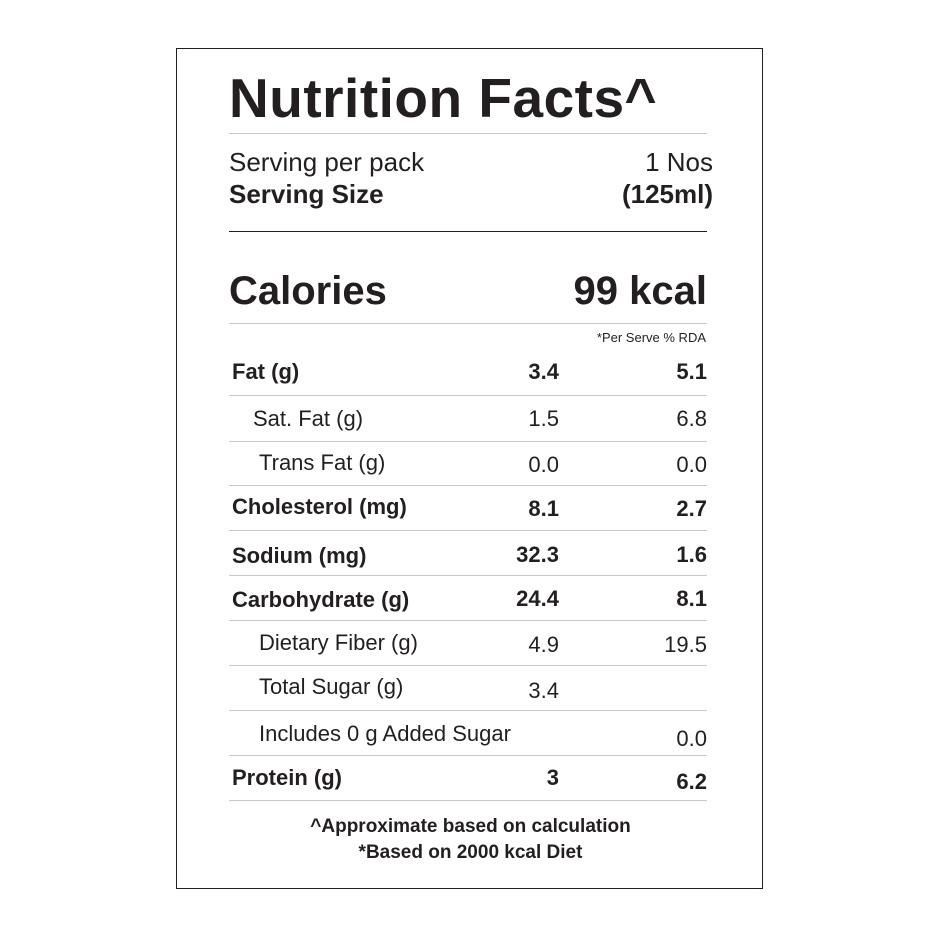 This screenshot has width=940, height=940. I want to click on nutrient-rda: 5.1, so click(691, 371).